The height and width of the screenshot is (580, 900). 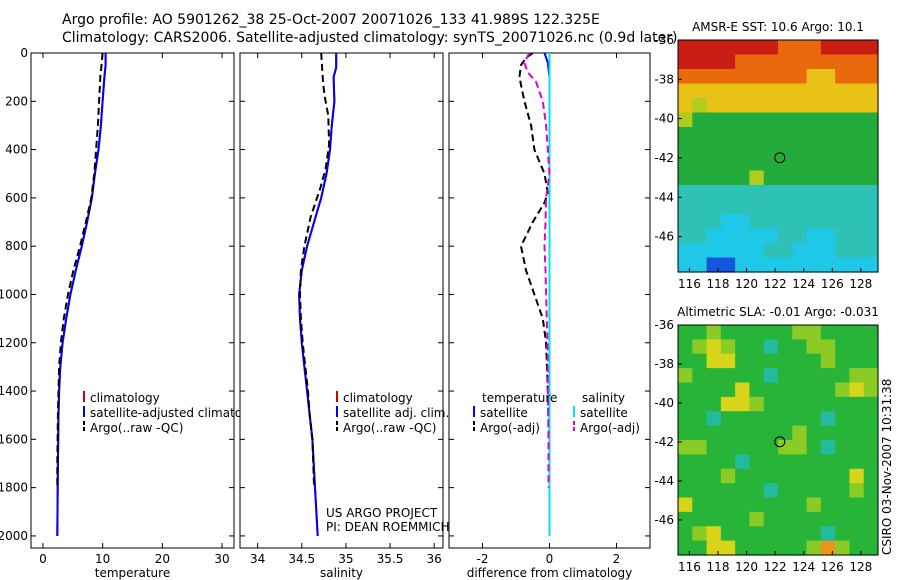 I want to click on x-tick-label: 36, so click(x=434, y=559).